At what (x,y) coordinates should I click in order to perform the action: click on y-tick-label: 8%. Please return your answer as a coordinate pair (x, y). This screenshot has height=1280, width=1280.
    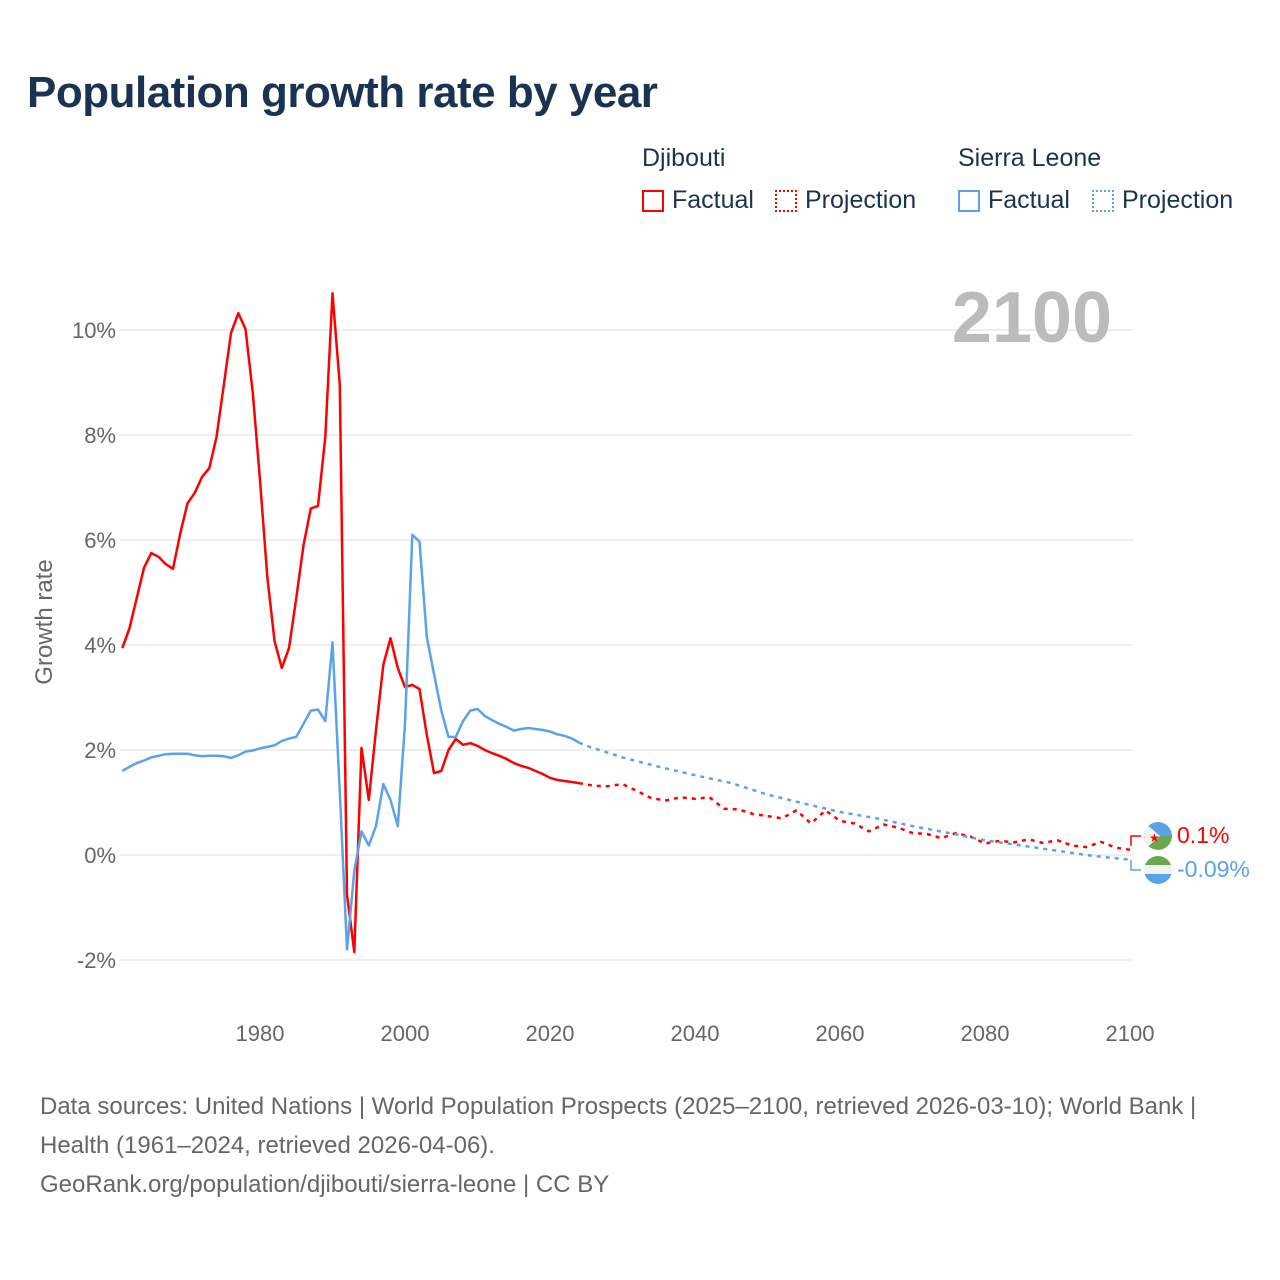
    Looking at the image, I should click on (100, 435).